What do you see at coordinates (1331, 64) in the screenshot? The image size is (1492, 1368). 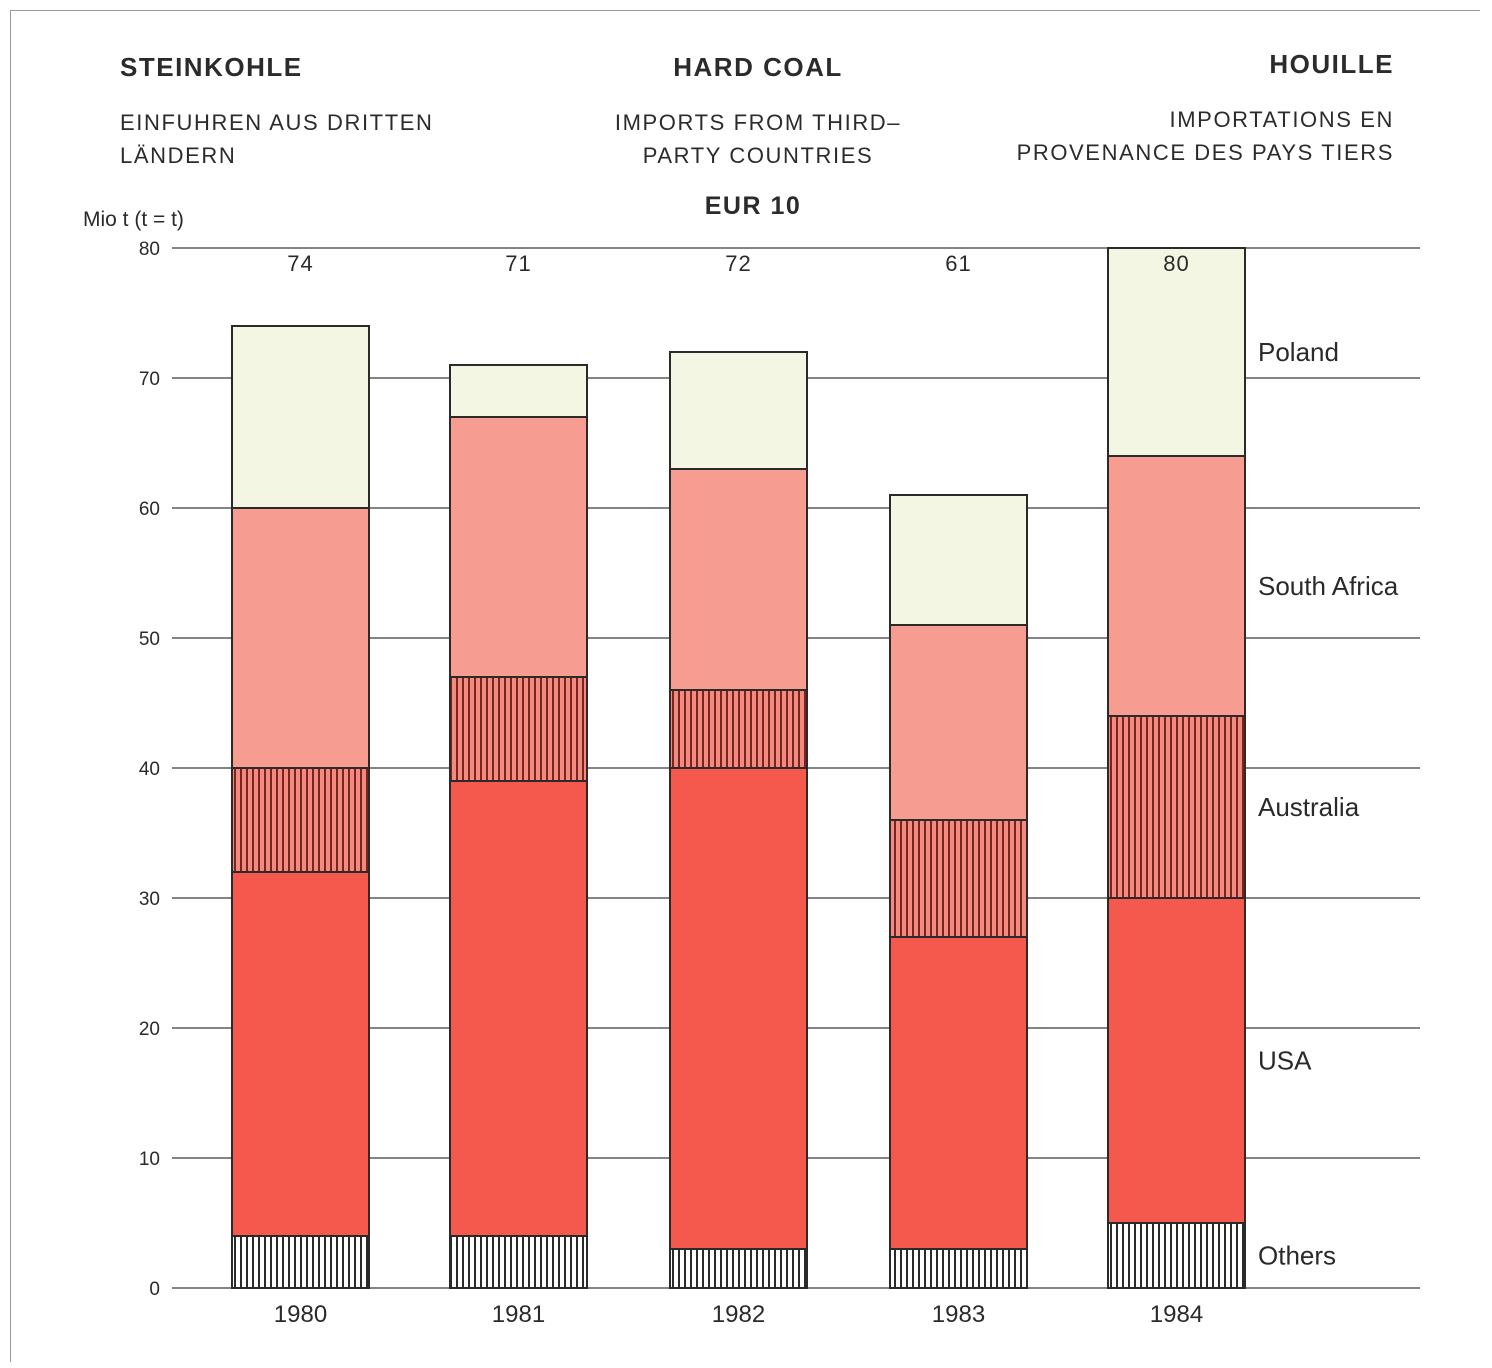 I see `title-french: HOUILLE` at bounding box center [1331, 64].